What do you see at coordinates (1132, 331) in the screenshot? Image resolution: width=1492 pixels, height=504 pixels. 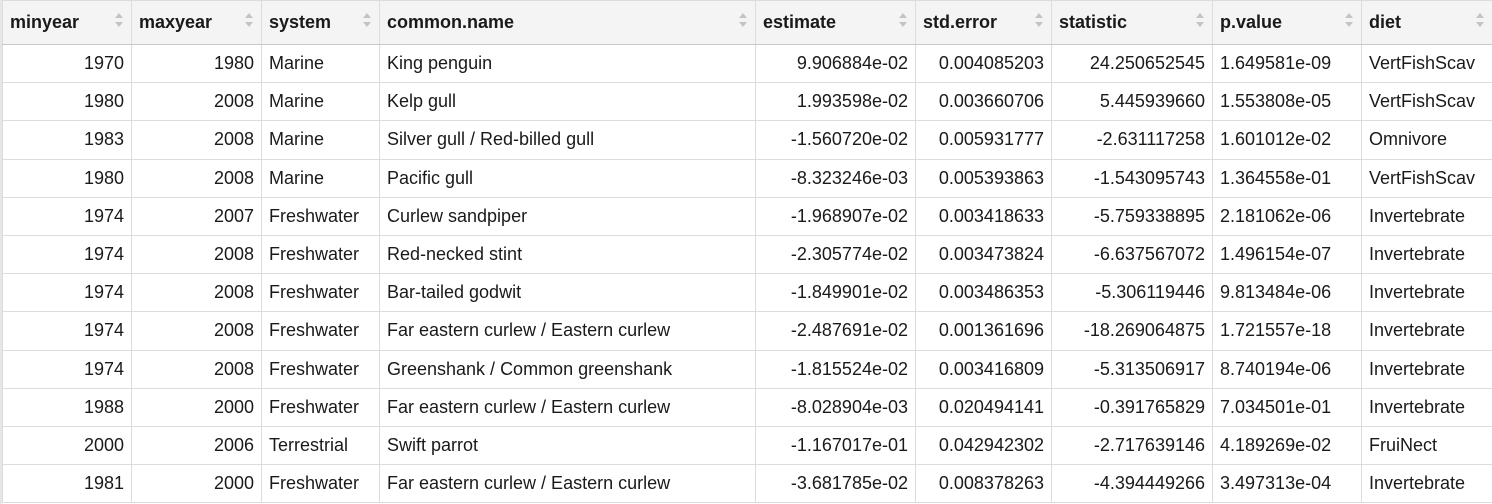 I see `cell-statistic: -18.269064875` at bounding box center [1132, 331].